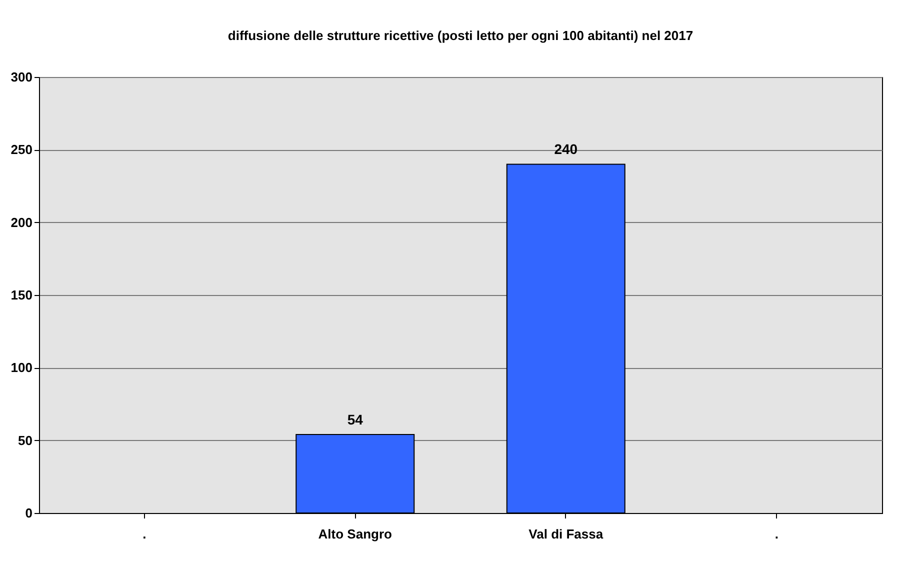 Image resolution: width=920 pixels, height=574 pixels. Describe the element at coordinates (566, 149) in the screenshot. I see `data-label: 240` at that location.